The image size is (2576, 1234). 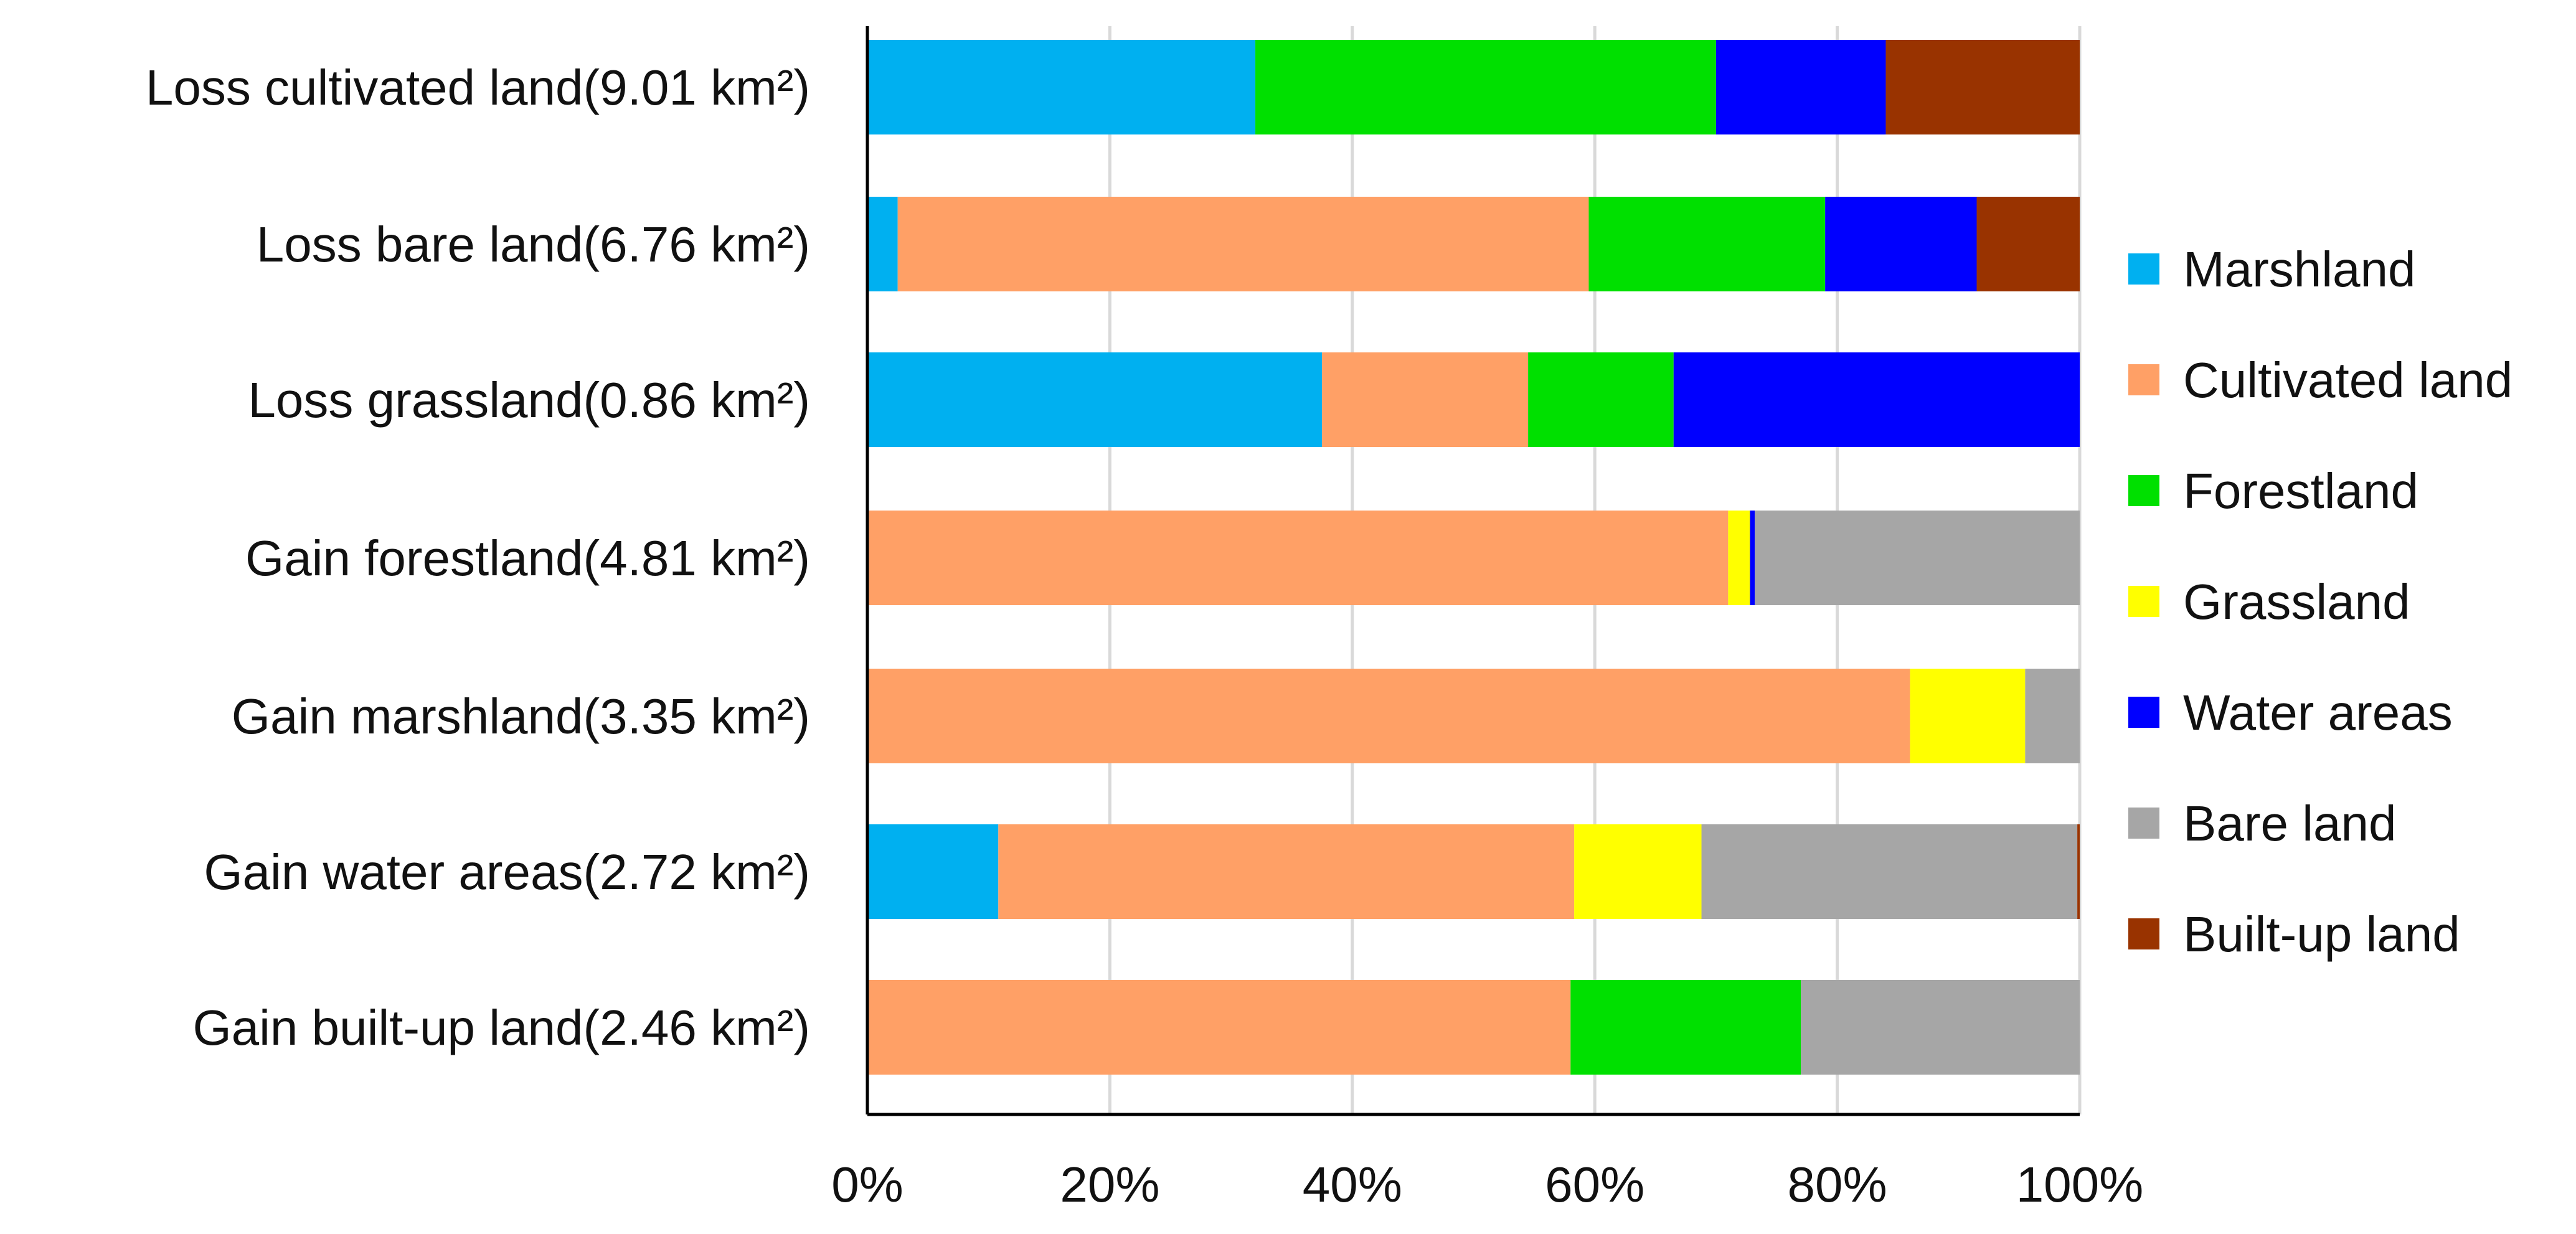 I want to click on legend-label: Bare land, so click(x=2289, y=823).